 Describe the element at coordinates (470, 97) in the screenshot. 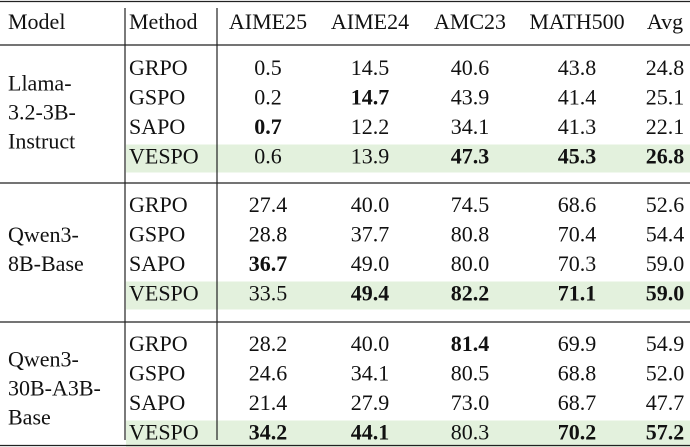

I see `score-cell: 43.9` at that location.